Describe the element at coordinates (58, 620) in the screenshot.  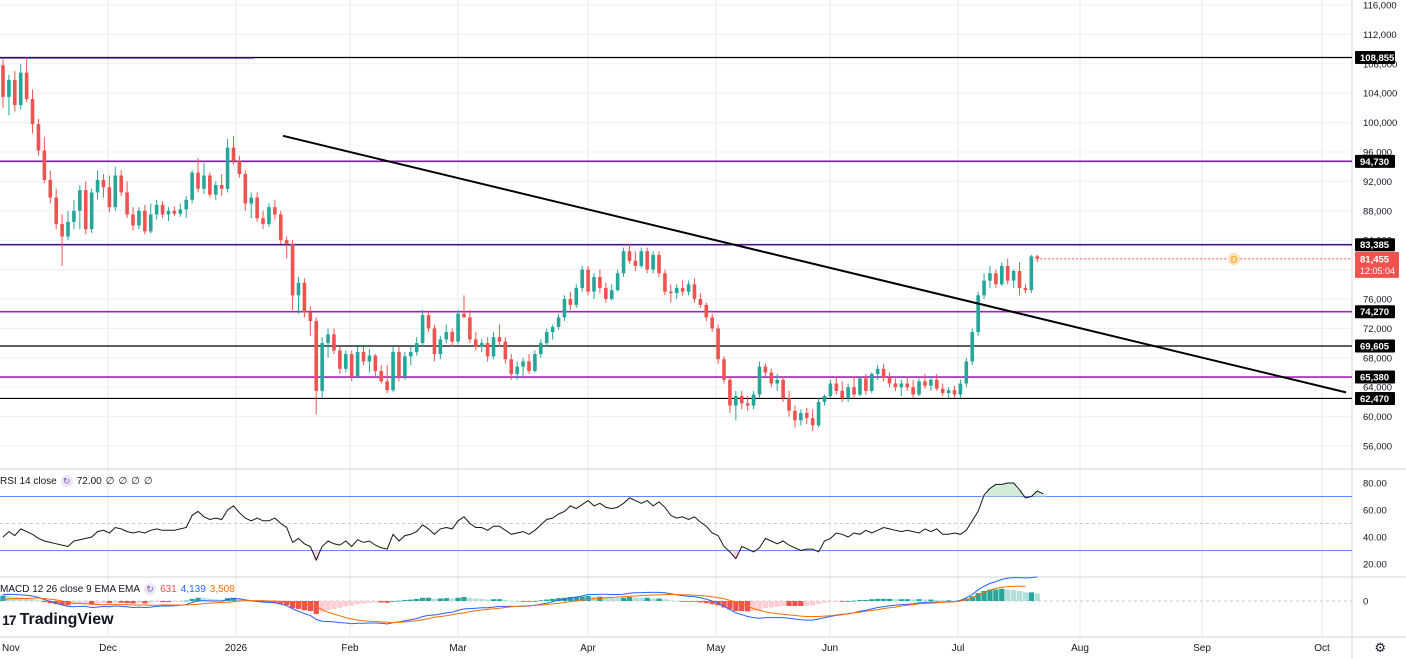
I see `tradingview-logo: 17 TradingView` at that location.